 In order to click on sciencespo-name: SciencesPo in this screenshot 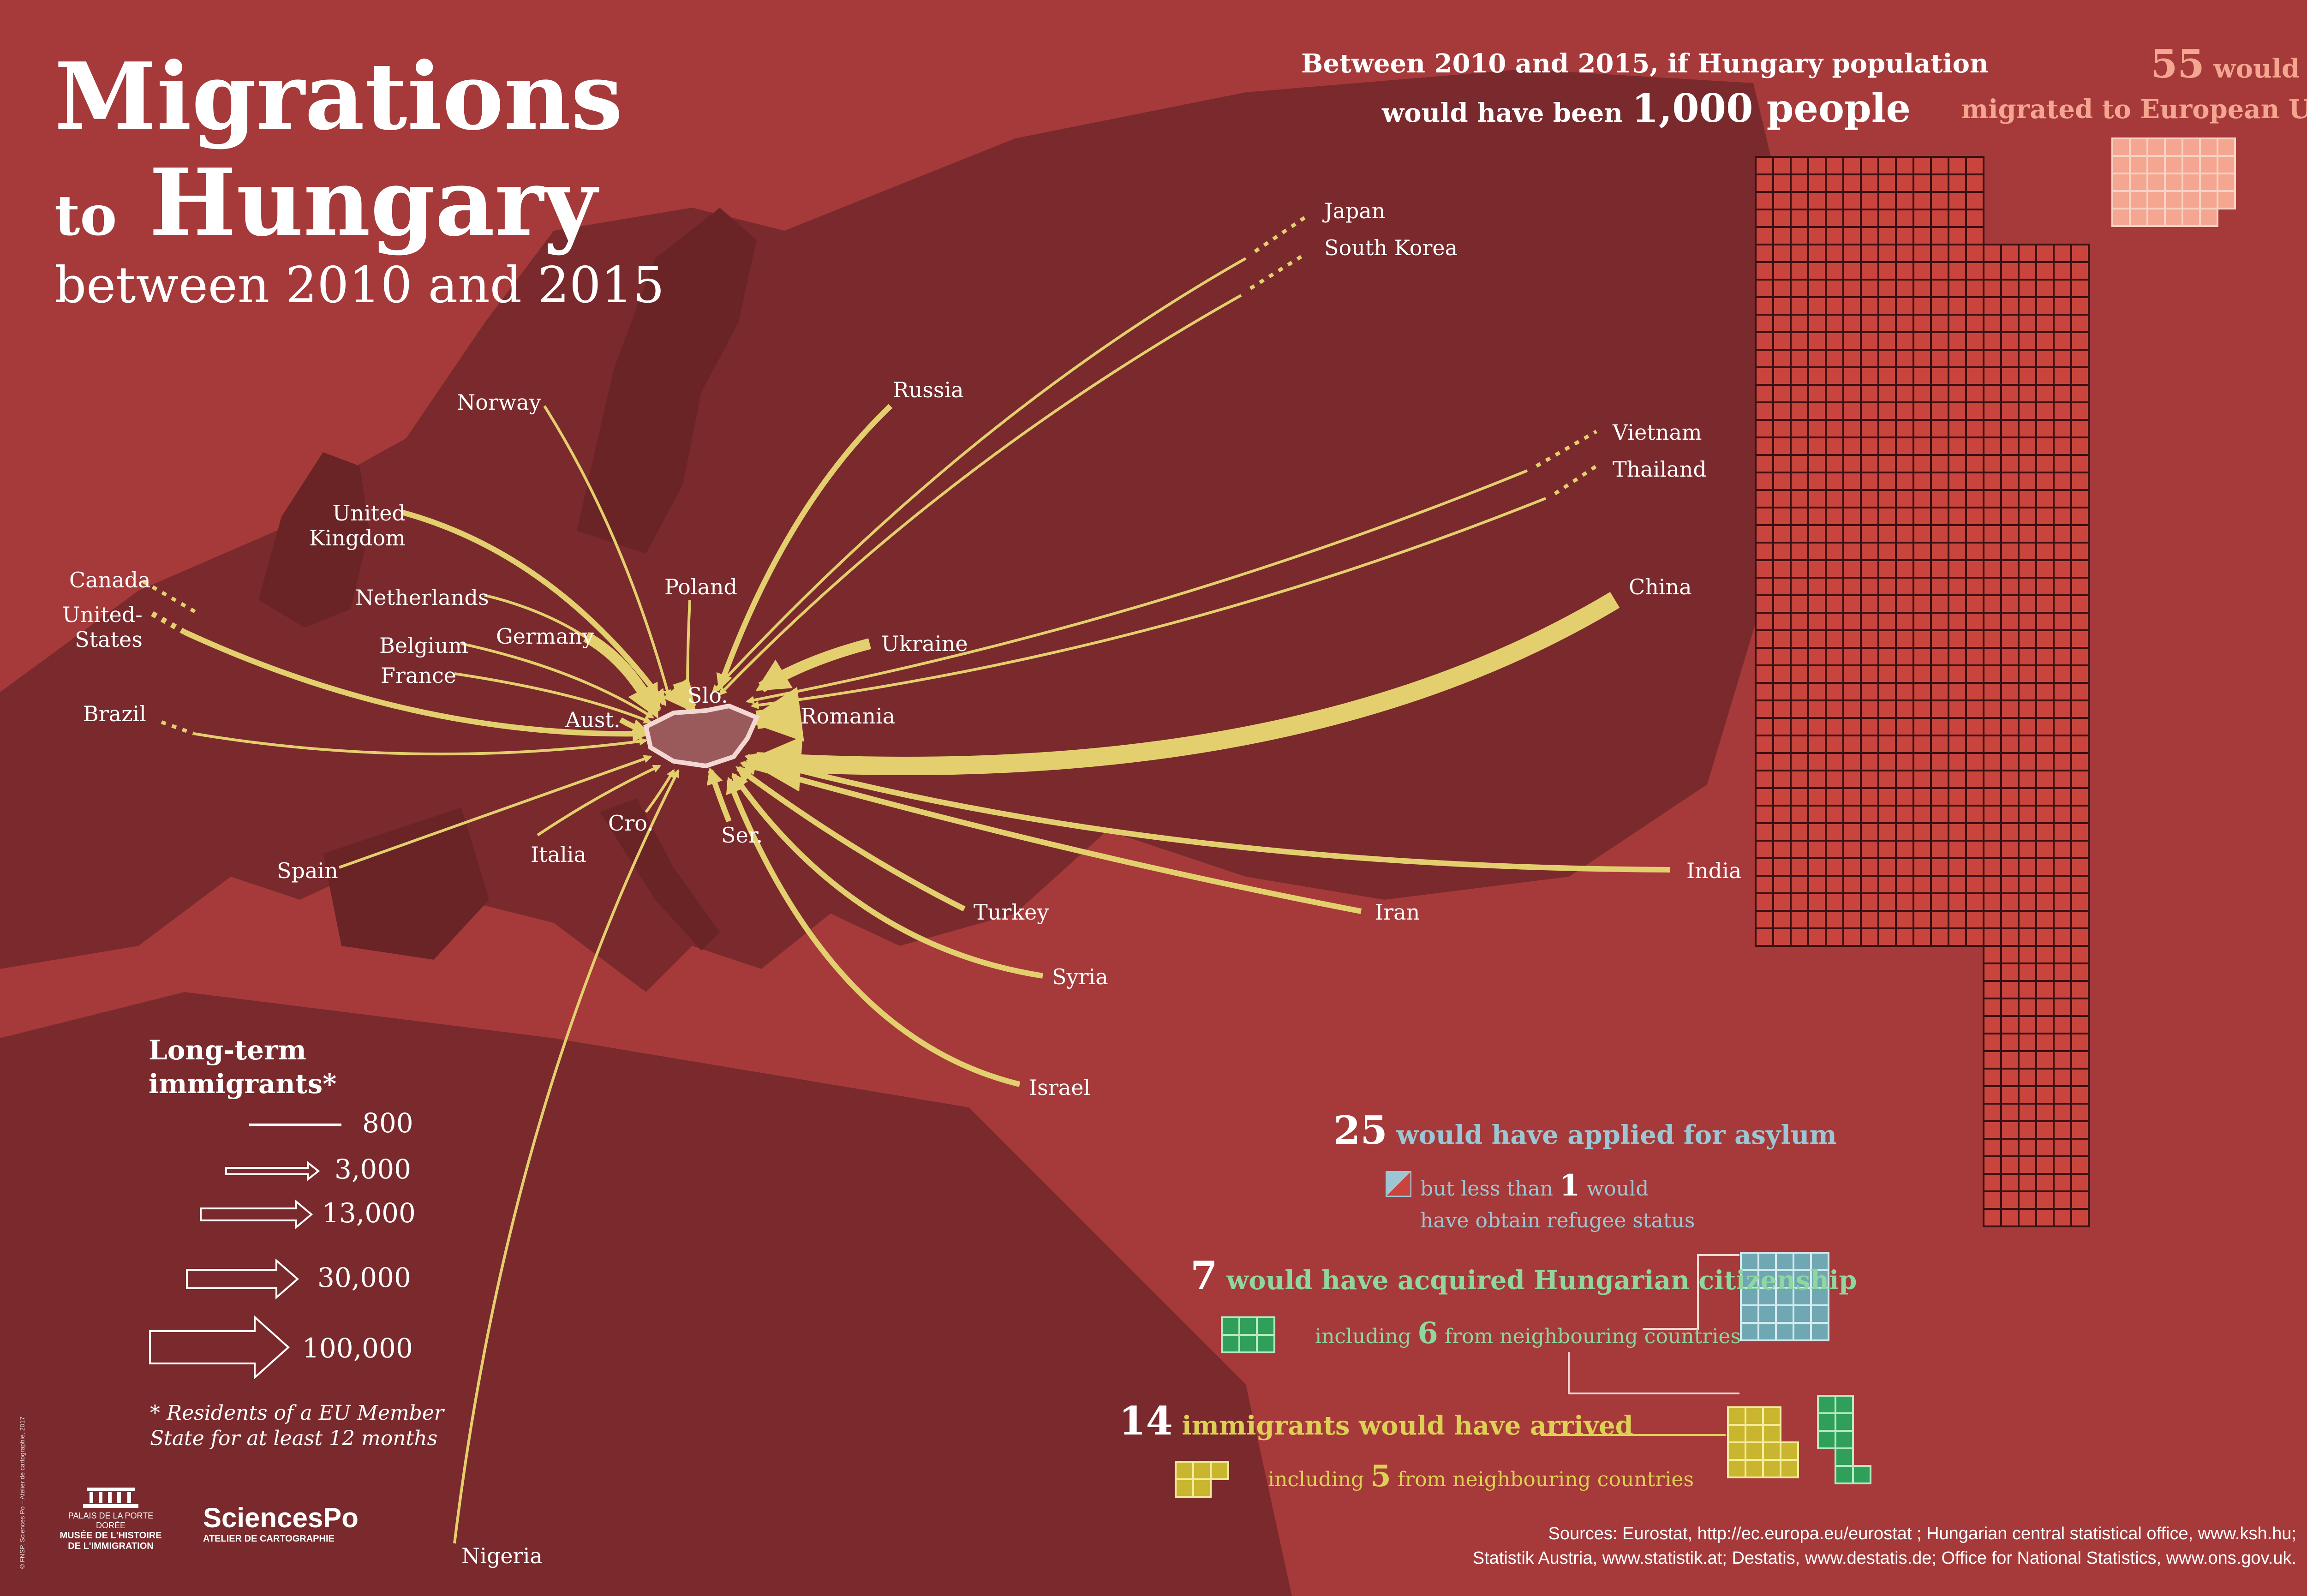, I will do `click(281, 1517)`.